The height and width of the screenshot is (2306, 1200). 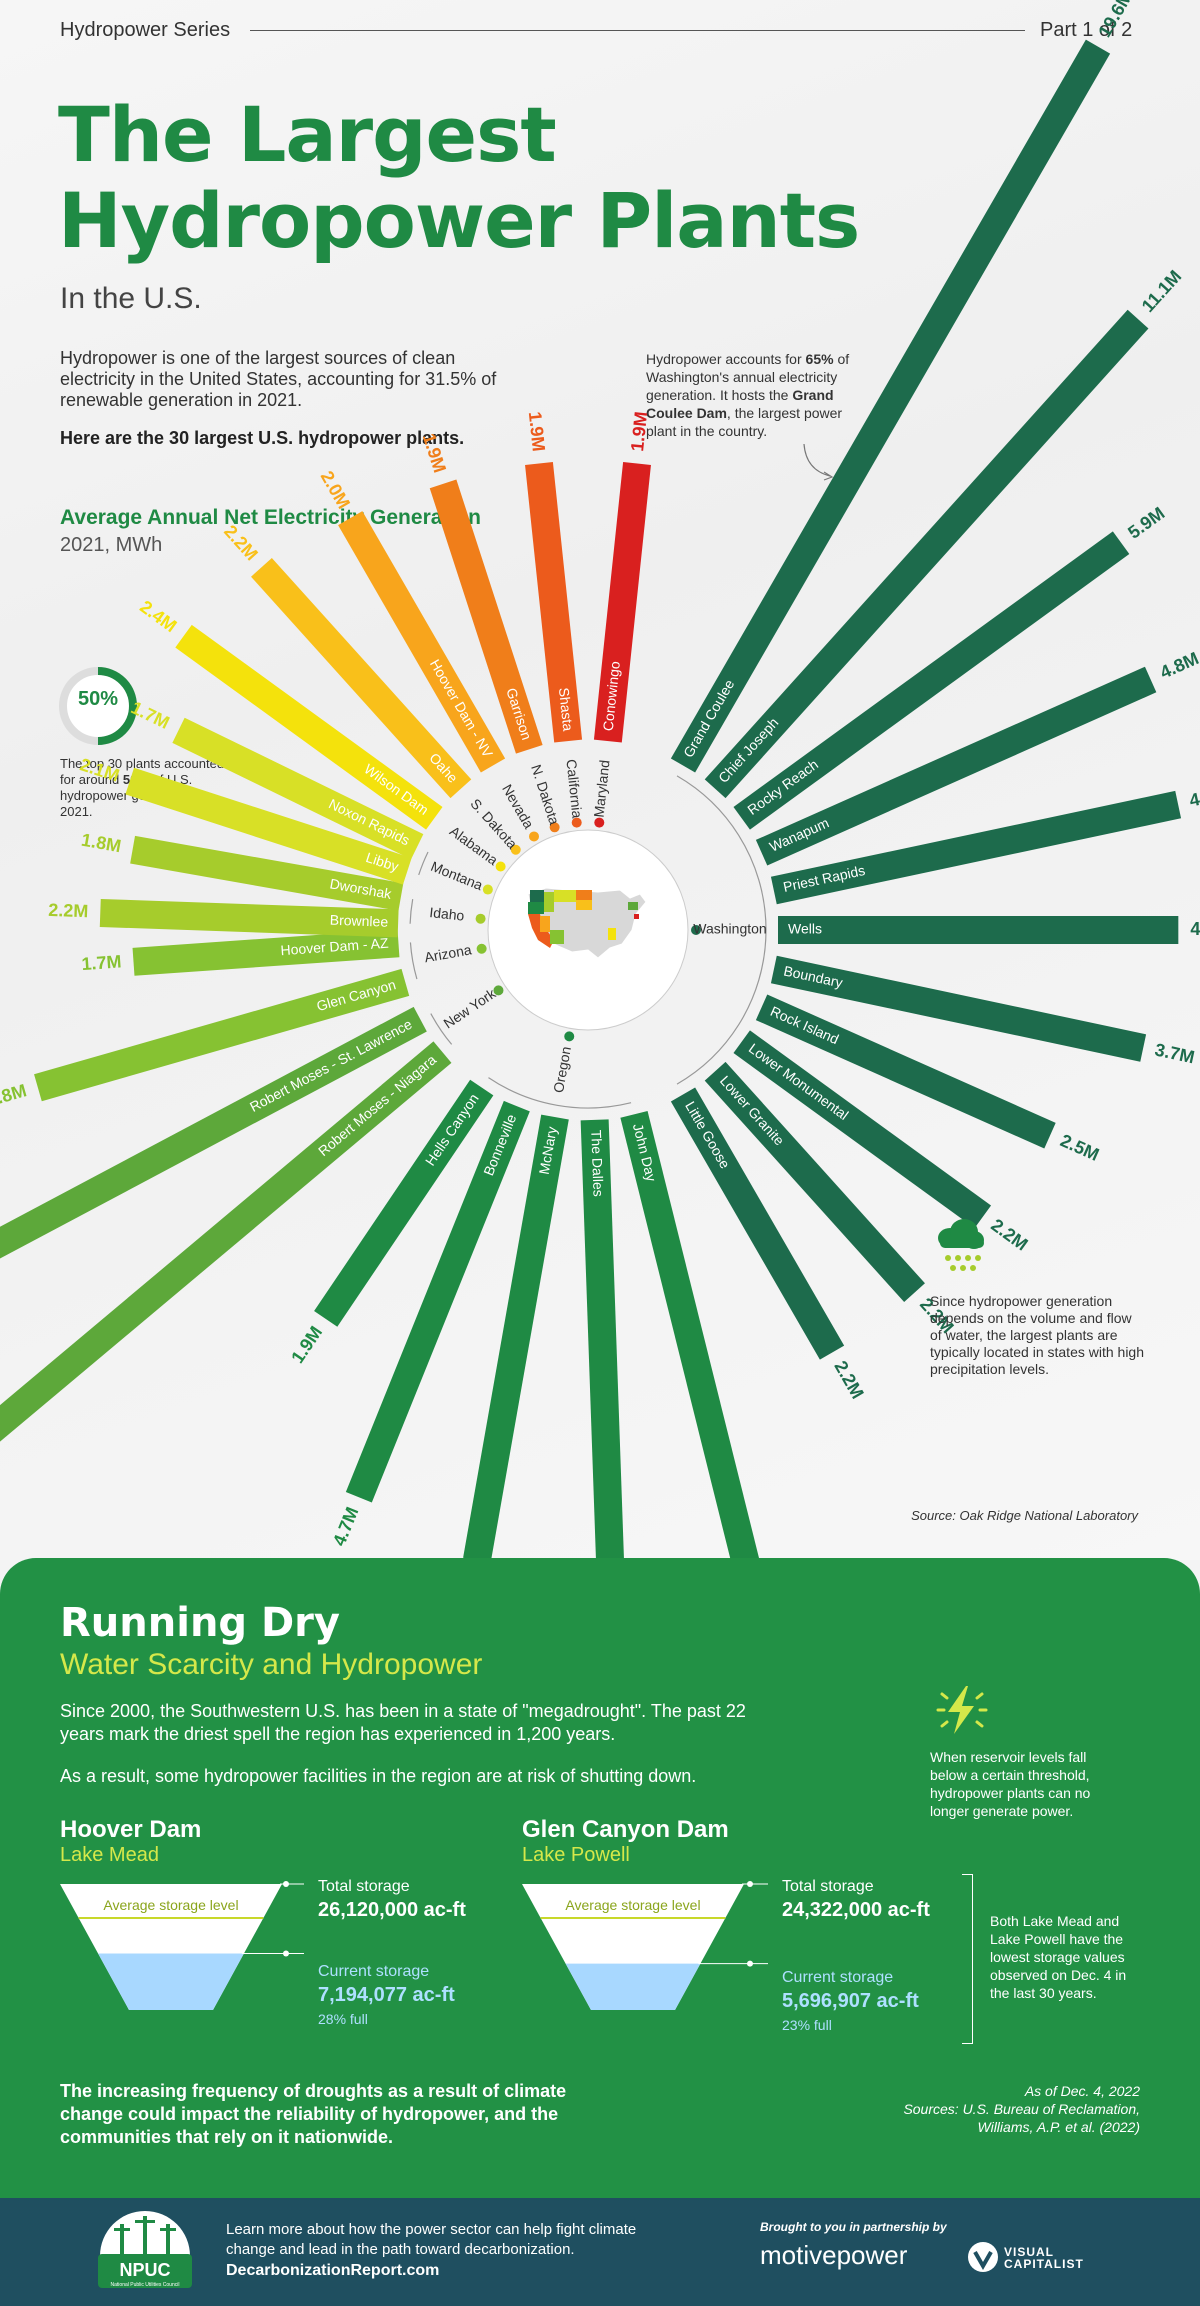 I want to click on plant-value-label: 19.6M, so click(x=1115, y=20).